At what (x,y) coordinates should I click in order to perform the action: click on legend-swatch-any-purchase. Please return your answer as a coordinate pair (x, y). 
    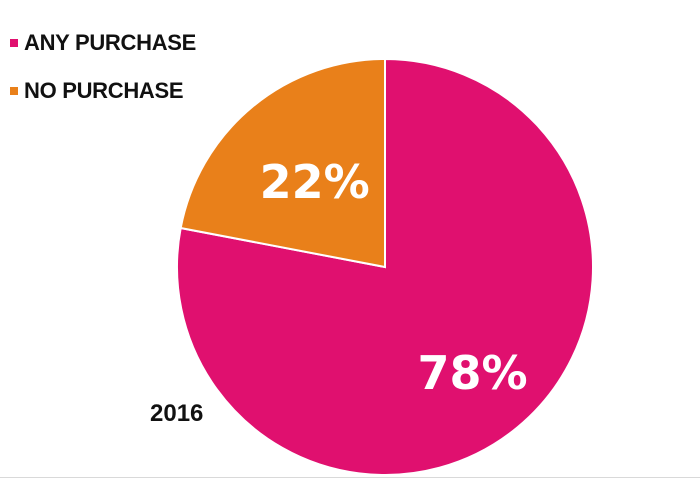
    Looking at the image, I should click on (14, 43).